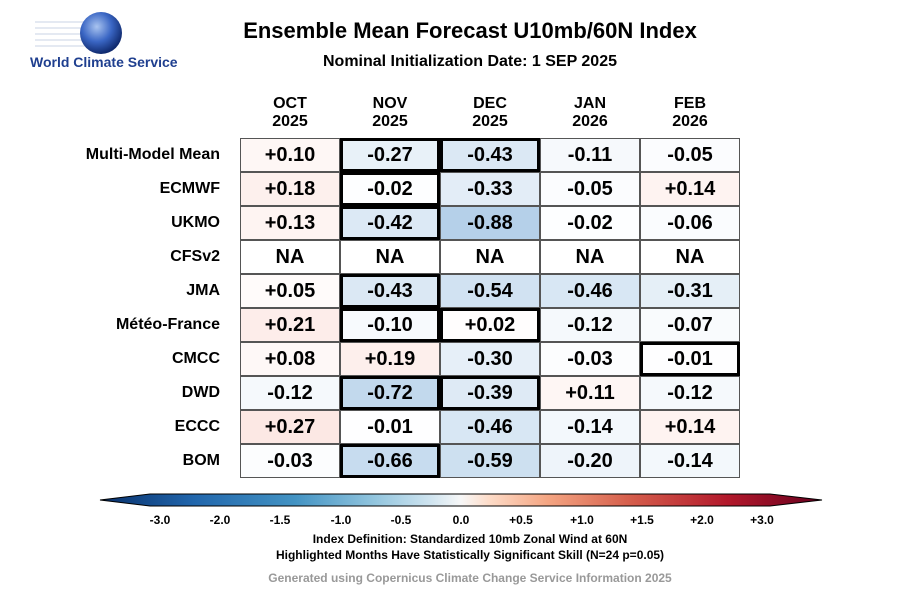 This screenshot has width=900, height=600. What do you see at coordinates (390, 155) in the screenshot?
I see `table-cell: -0.27` at bounding box center [390, 155].